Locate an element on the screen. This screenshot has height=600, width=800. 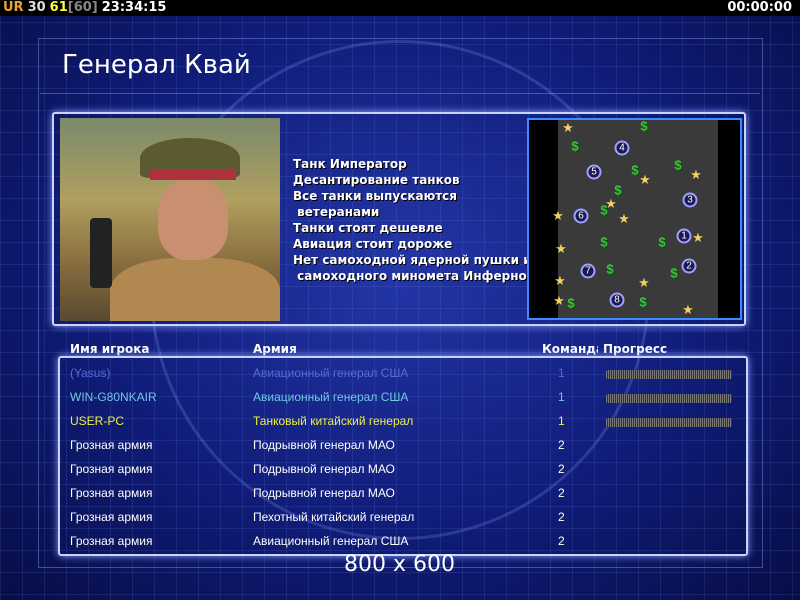
header-team: Команда is located at coordinates (570, 349).